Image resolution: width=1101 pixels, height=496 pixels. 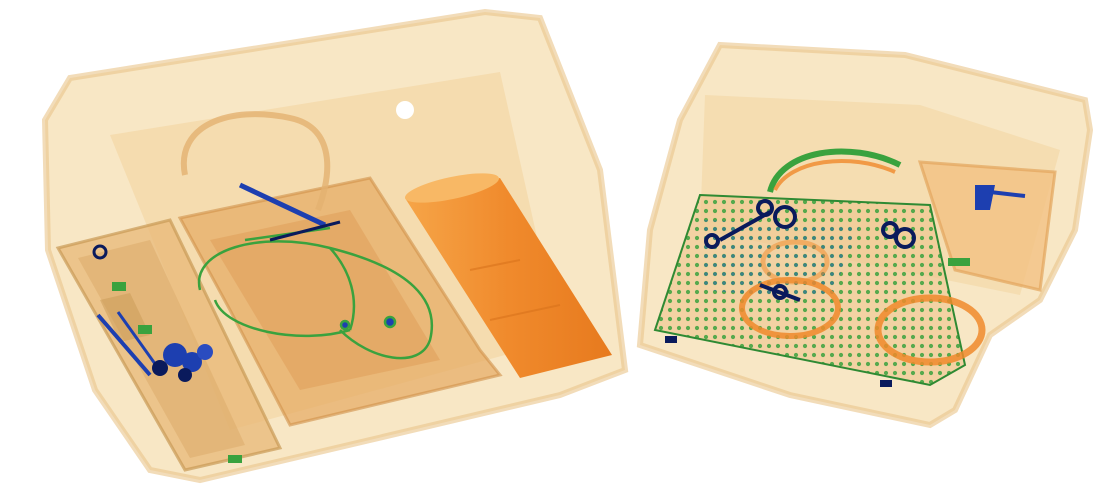 What do you see at coordinates (834, 170) in the screenshot?
I see `right-handle` at bounding box center [834, 170].